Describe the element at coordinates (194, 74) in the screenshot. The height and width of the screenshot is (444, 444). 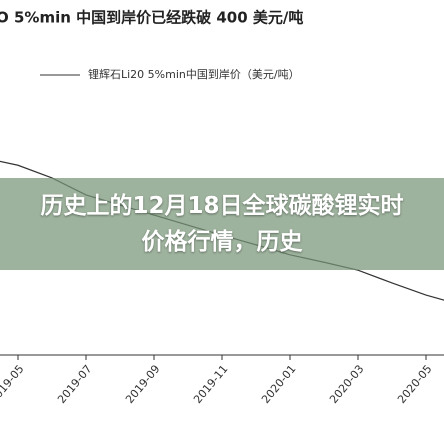
I see `legend-label: 锂辉石Li20 5%min中国到岸价（美元/吨）` at that location.